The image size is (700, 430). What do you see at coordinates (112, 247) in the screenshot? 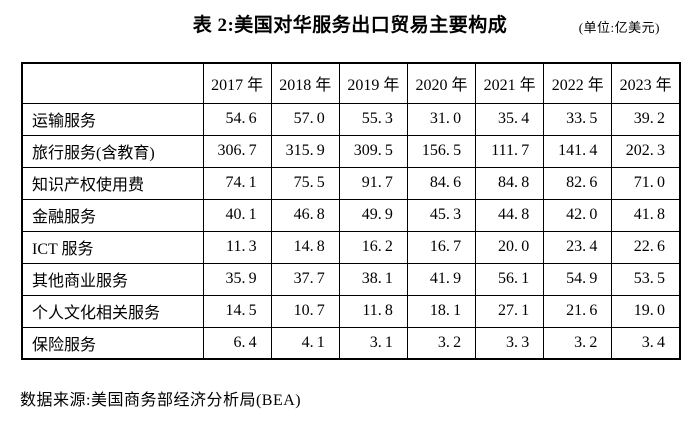
I see `row-label: ICT 服务` at bounding box center [112, 247].